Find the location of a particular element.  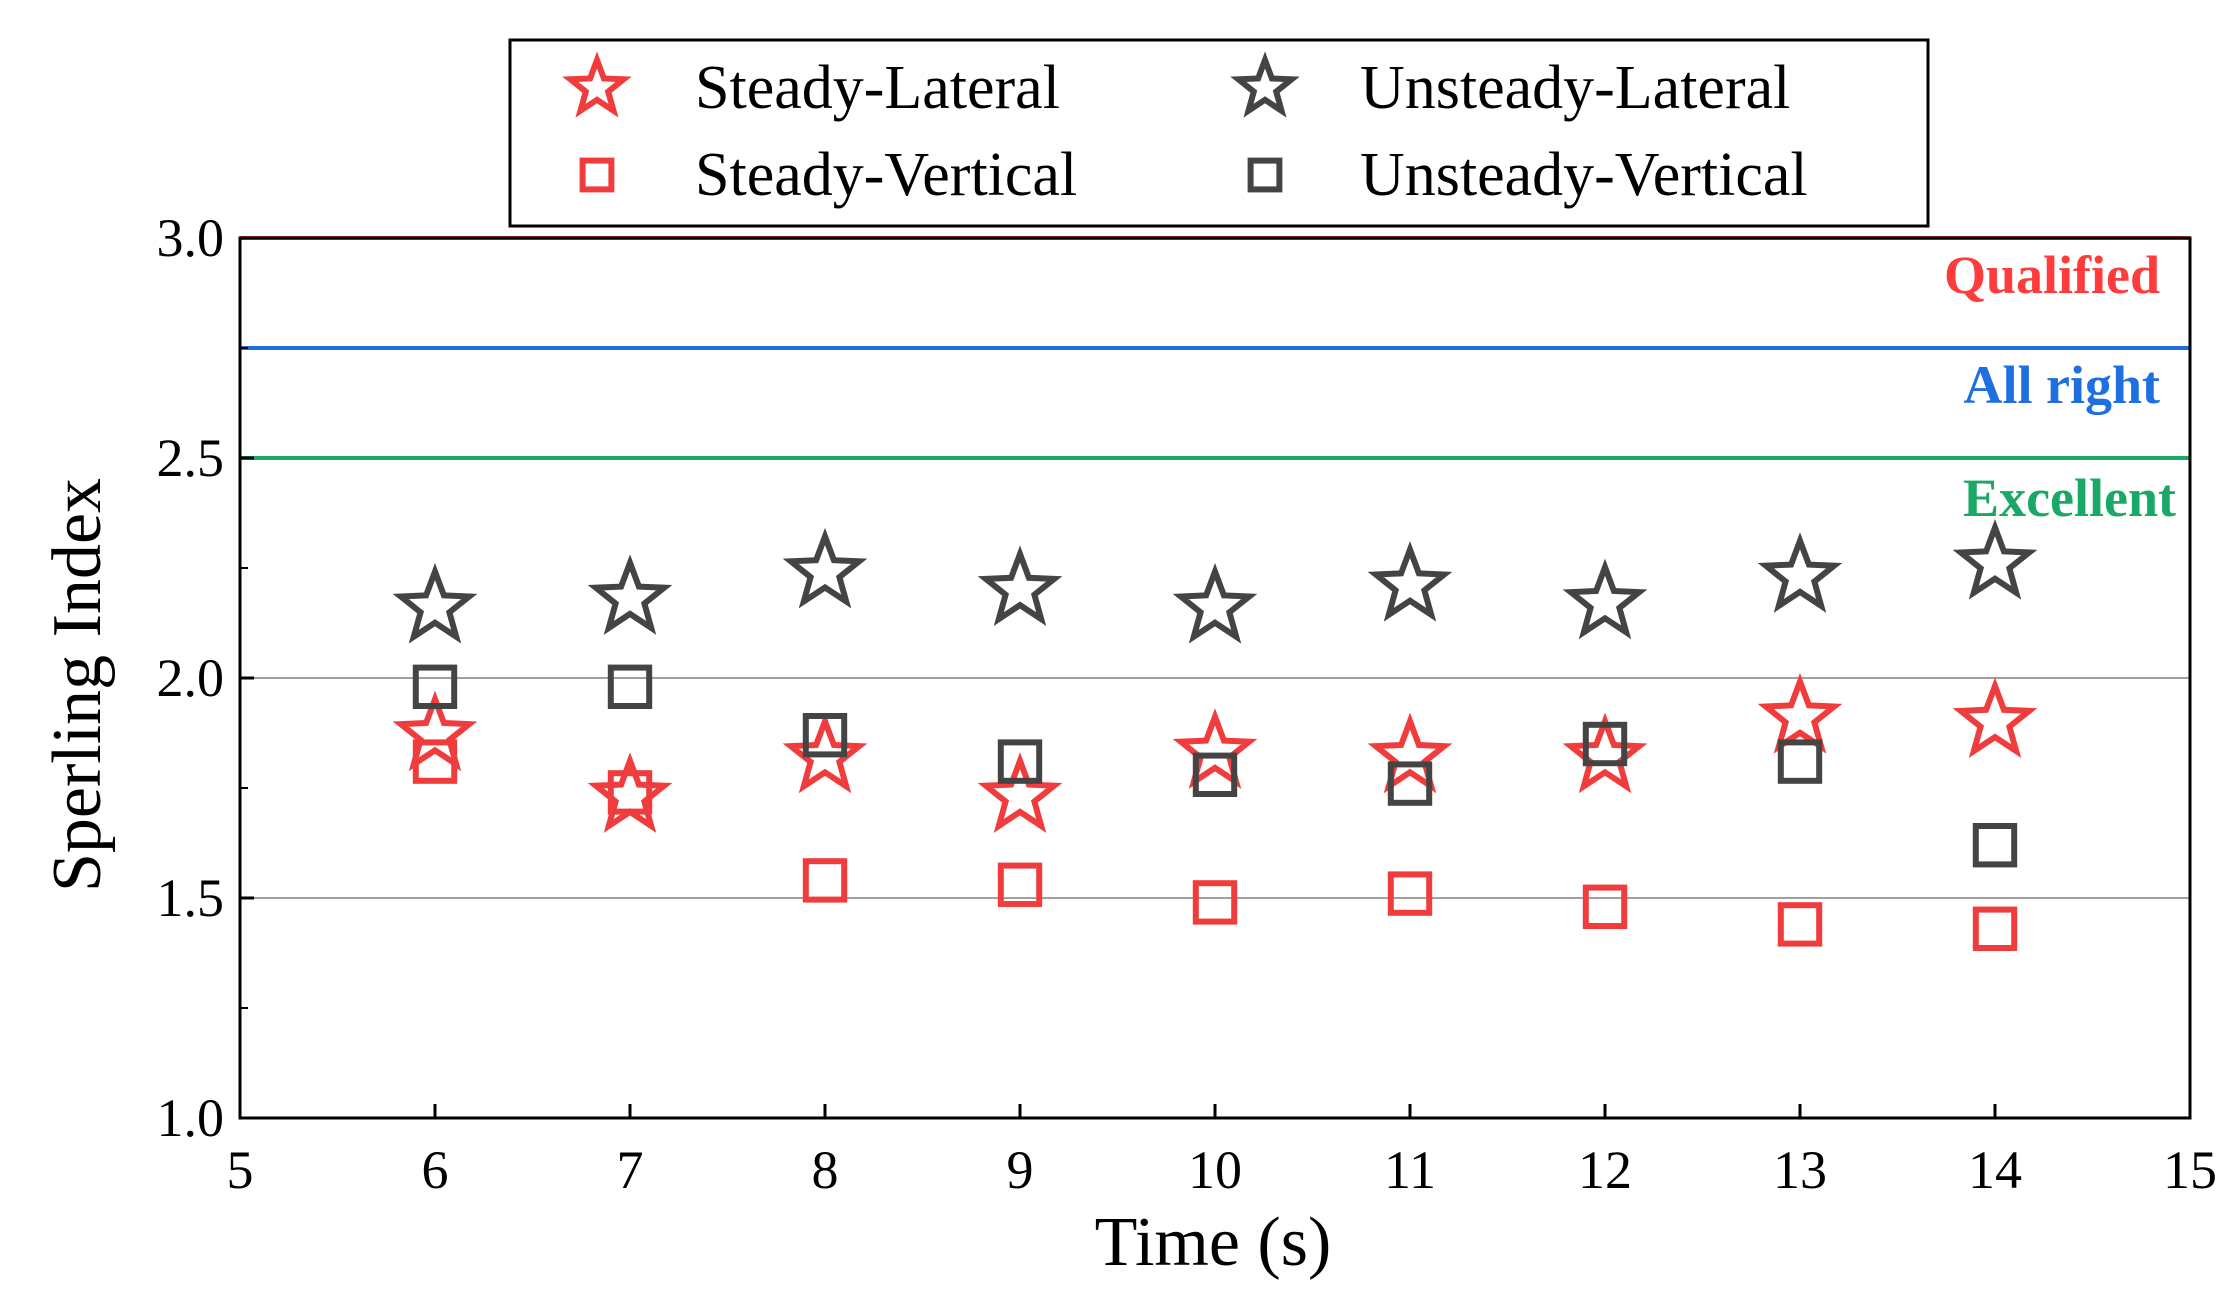

x-tick-label-12: 12 is located at coordinates (1605, 1170).